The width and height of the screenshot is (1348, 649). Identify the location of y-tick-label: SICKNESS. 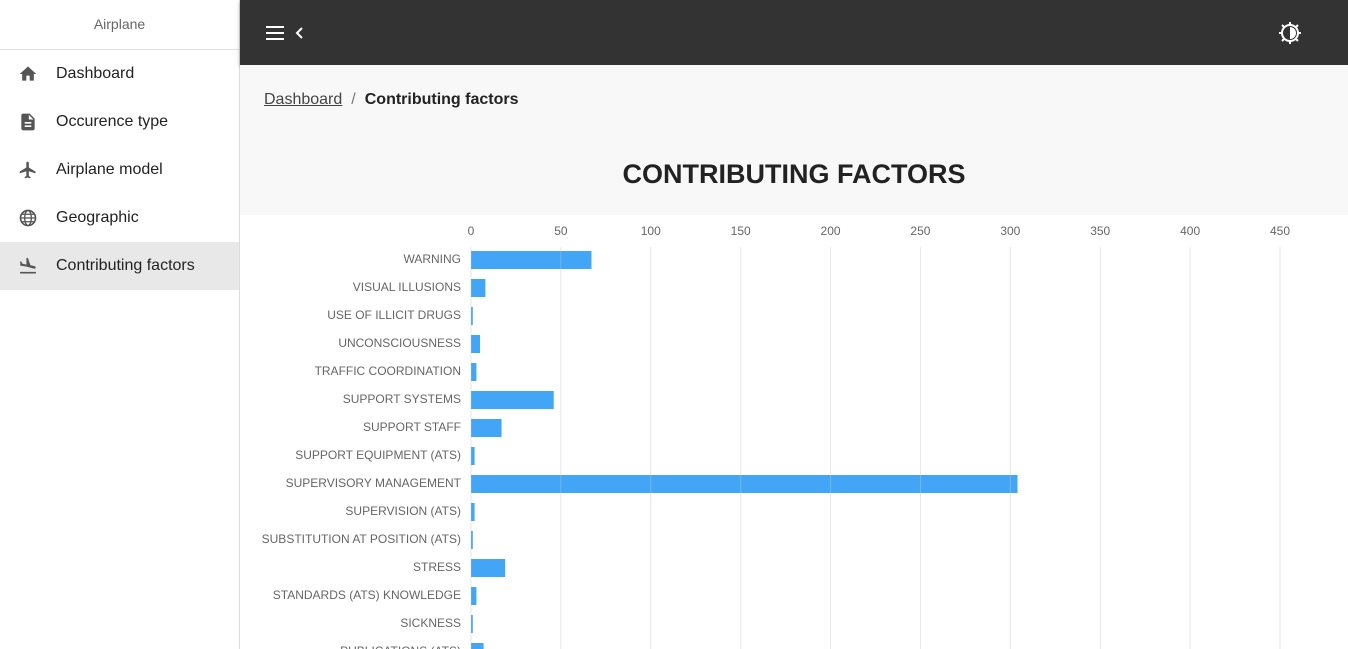
(430, 623).